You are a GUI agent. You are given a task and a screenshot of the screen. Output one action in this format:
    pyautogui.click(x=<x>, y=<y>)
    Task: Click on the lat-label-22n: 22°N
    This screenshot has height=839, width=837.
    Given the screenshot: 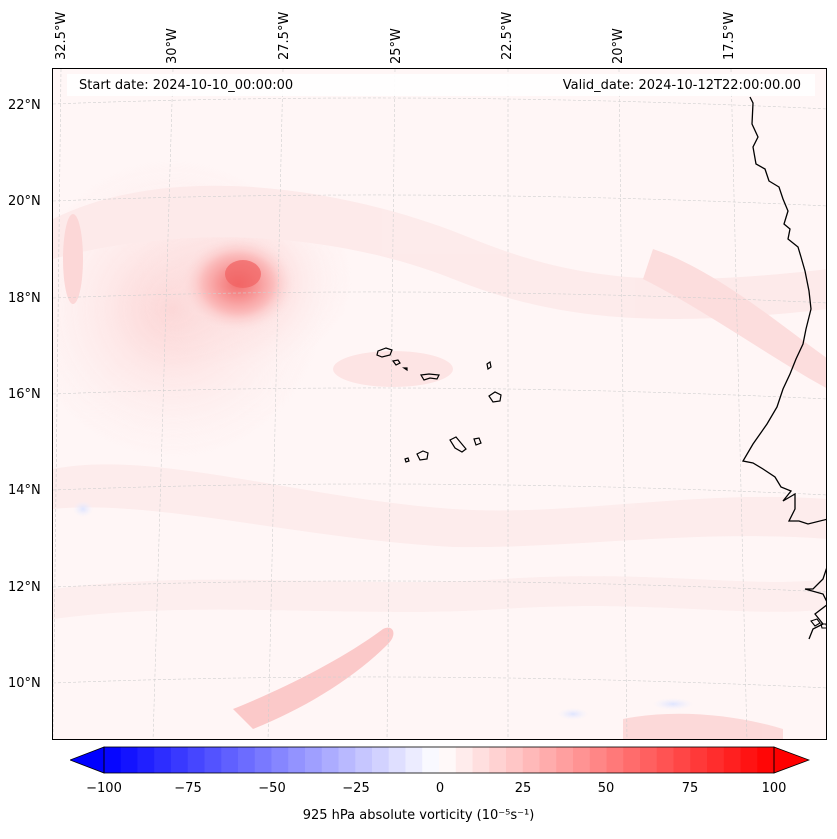 What is the action you would take?
    pyautogui.click(x=24, y=105)
    